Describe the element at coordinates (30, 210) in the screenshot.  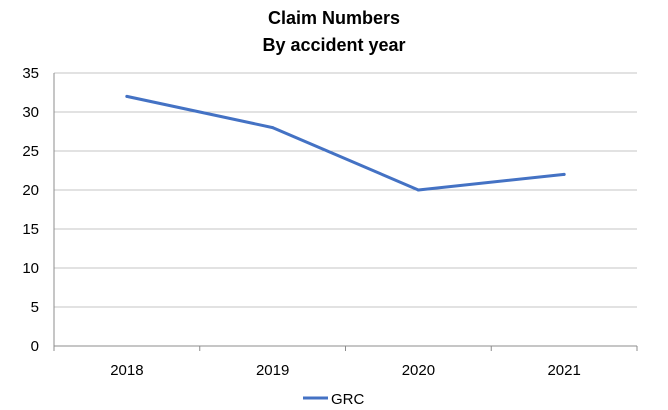
I see `y-axis-ticks: 0 5 10 15 20 25 30 35` at that location.